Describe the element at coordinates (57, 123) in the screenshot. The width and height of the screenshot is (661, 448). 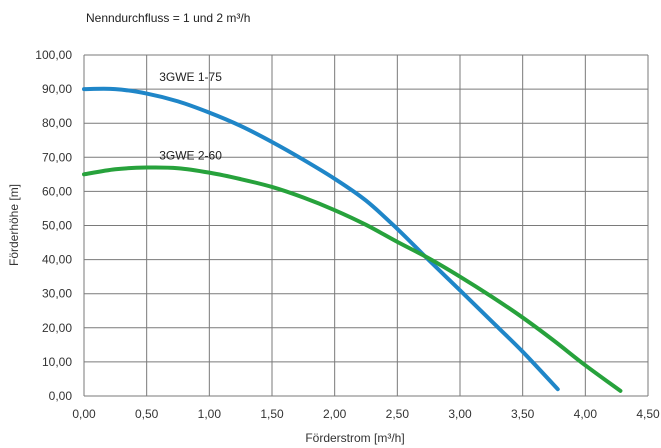
I see `y-tick-label: 80,00` at that location.